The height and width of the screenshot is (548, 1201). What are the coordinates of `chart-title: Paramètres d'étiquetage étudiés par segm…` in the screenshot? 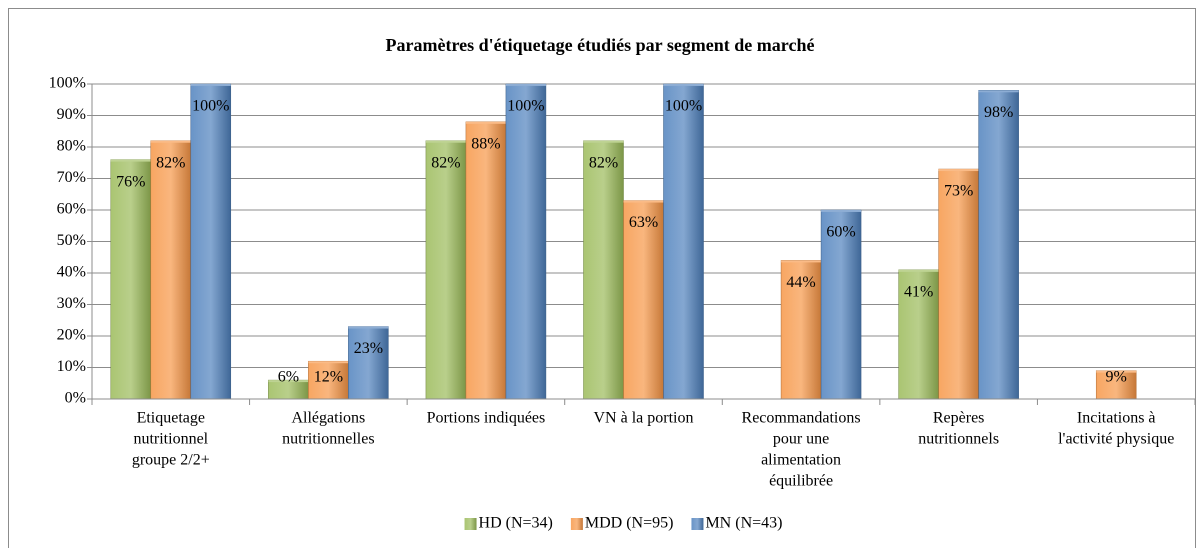 It's located at (600, 45).